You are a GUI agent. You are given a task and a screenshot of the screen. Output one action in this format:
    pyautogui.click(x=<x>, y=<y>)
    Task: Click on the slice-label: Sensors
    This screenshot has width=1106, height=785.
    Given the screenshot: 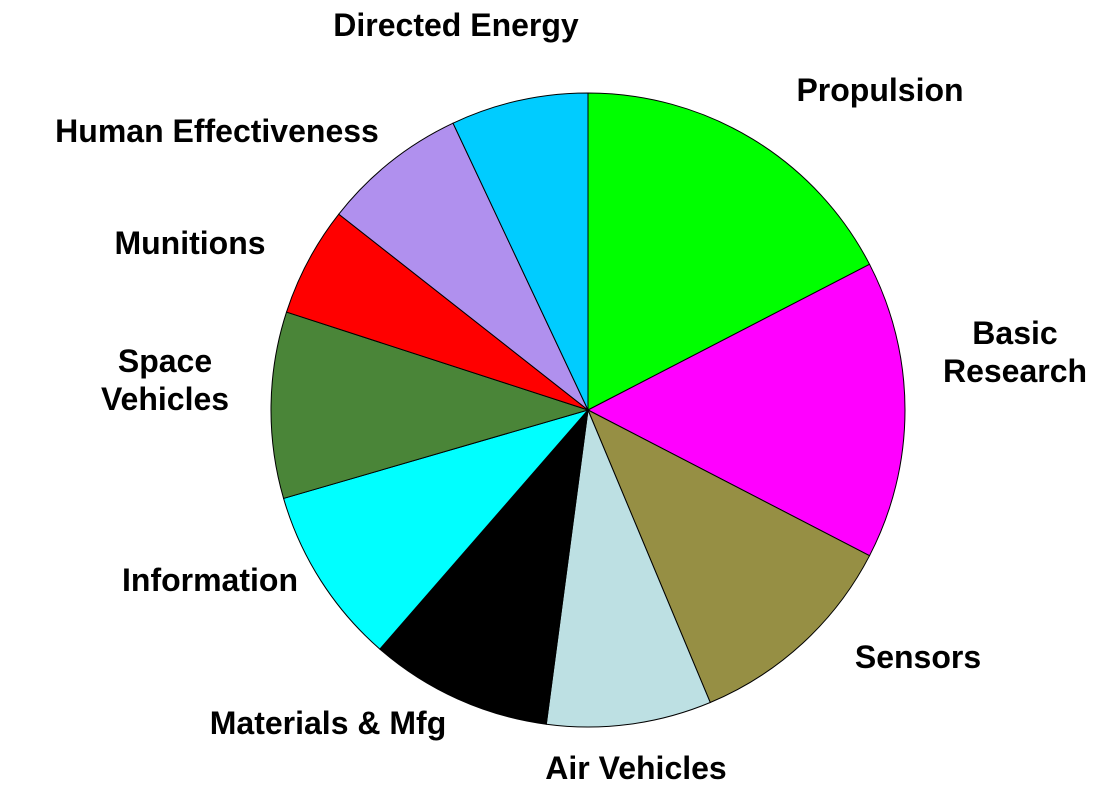 What is the action you would take?
    pyautogui.click(x=918, y=657)
    